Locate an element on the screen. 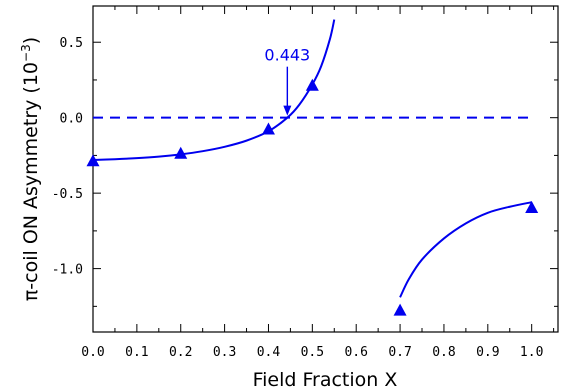 This screenshot has height=391, width=565. y-axis-title: π-coil ON Asymmetry (10−3) is located at coordinates (30, 169).